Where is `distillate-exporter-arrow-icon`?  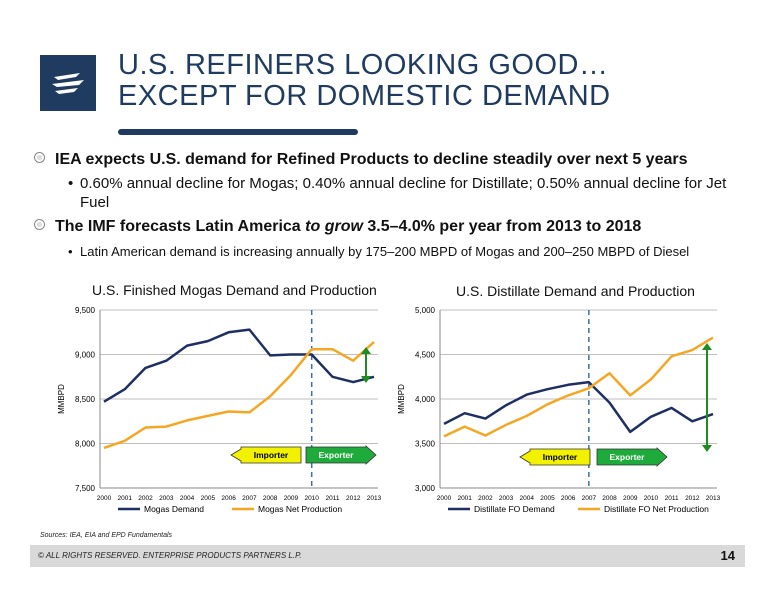 distillate-exporter-arrow-icon is located at coordinates (632, 457).